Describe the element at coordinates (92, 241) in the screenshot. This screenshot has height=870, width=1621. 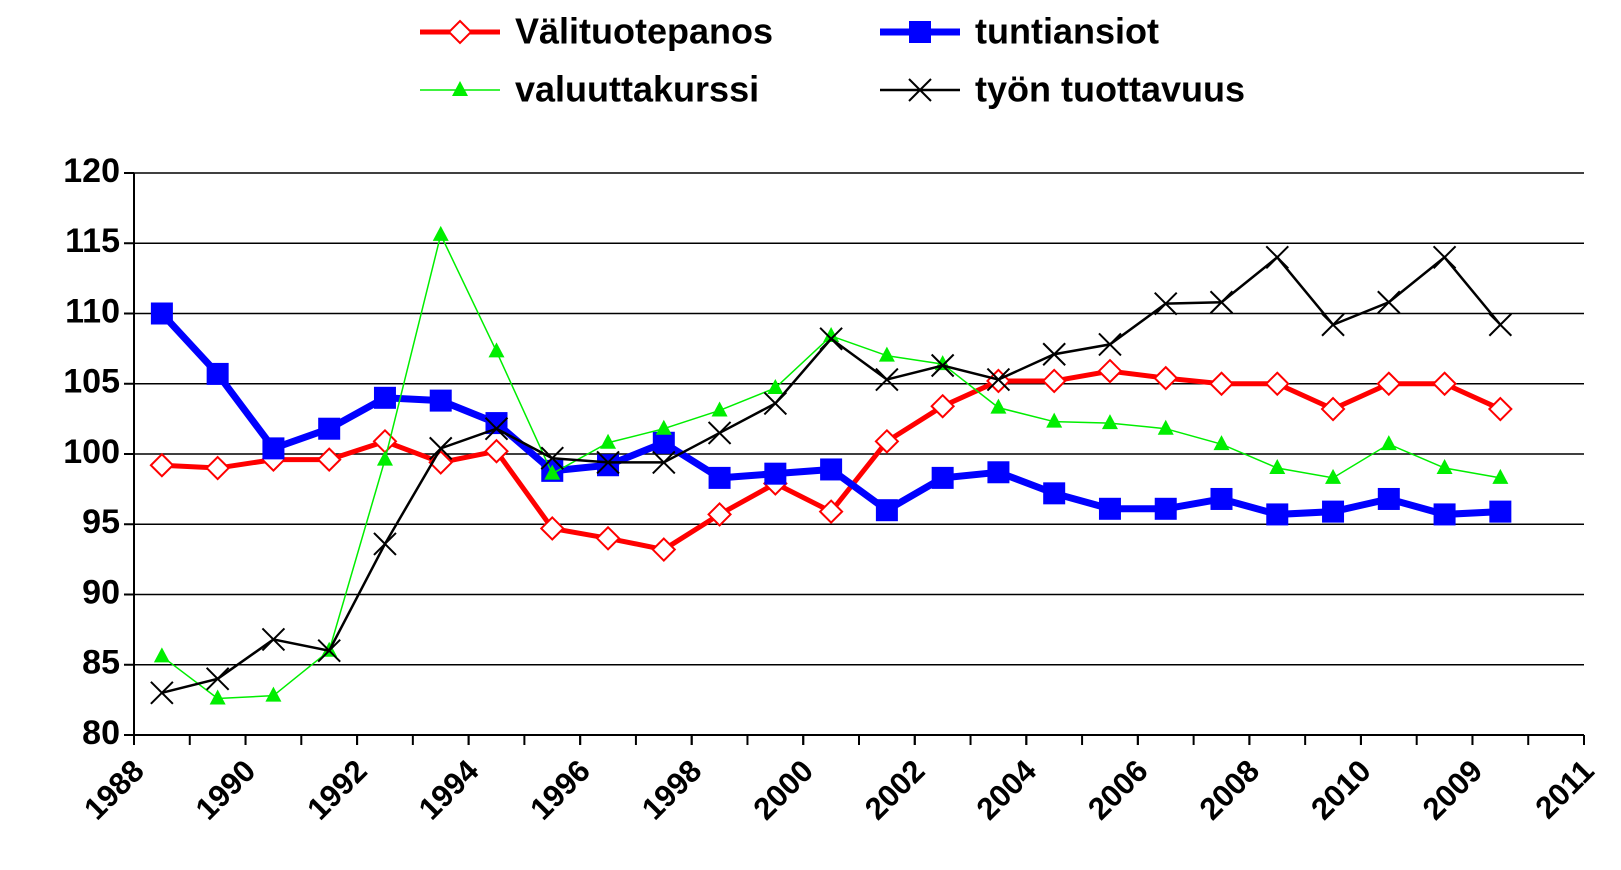
I see `y-tick-label: 115` at that location.